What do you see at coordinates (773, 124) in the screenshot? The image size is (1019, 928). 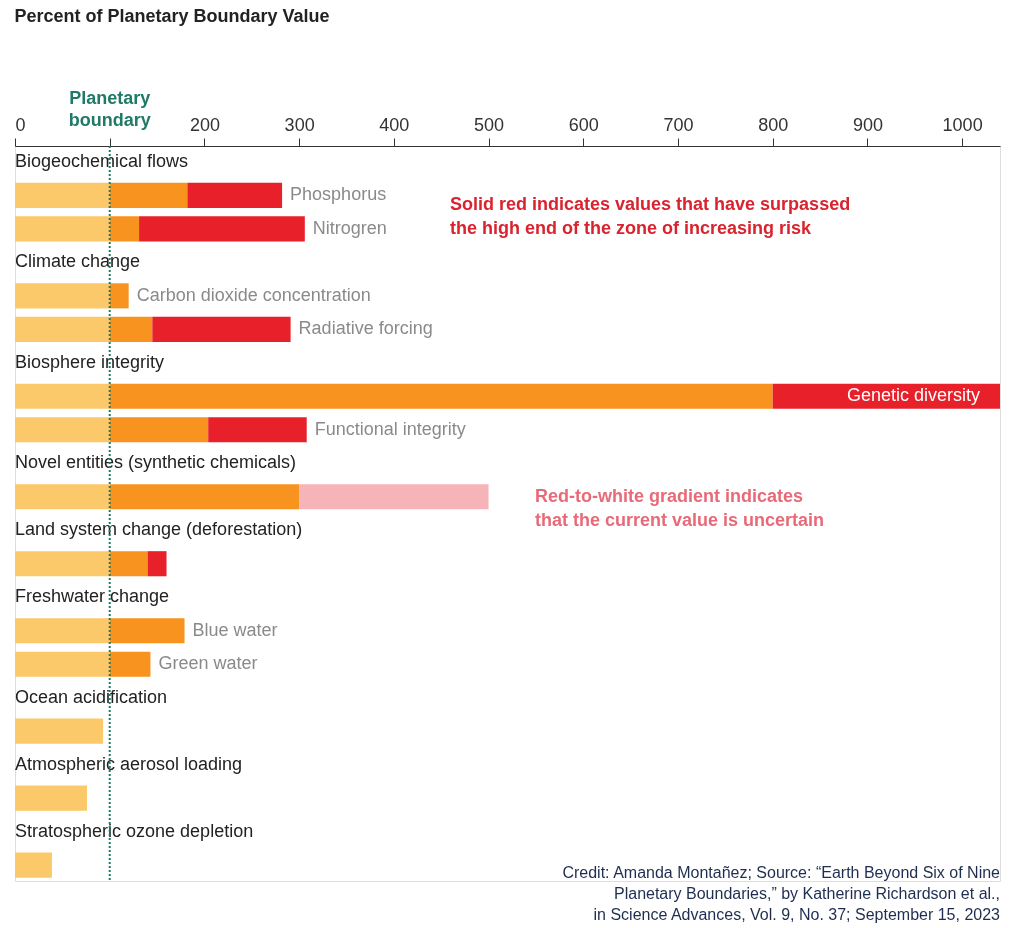 I see `x-tick-label: 800` at bounding box center [773, 124].